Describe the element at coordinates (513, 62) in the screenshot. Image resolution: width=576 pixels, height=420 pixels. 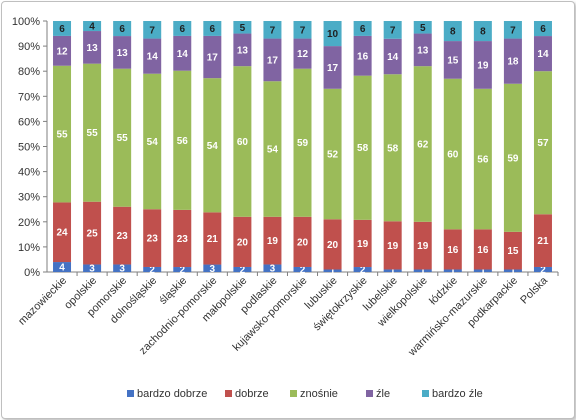
I see `data-label: 18` at that location.